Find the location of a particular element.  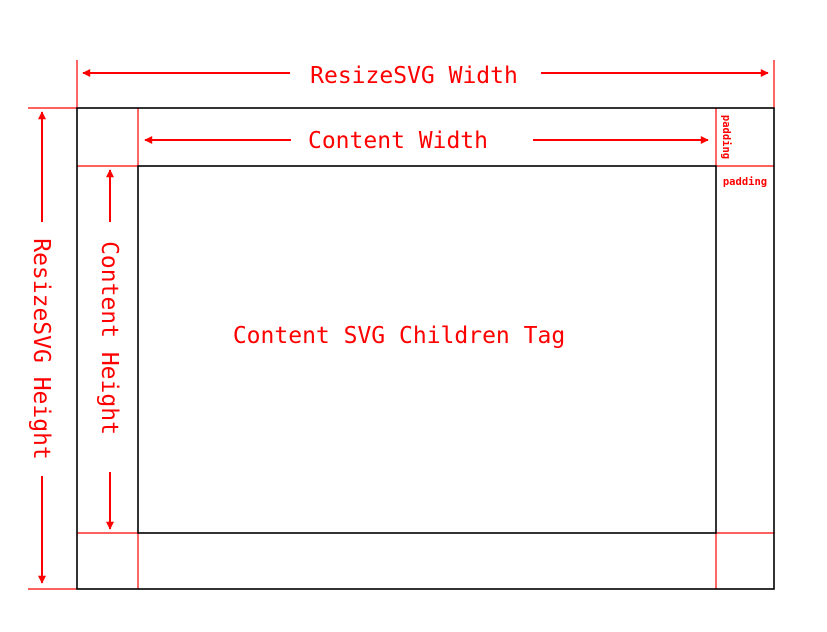

resize-width-label: ResizeSVG Width is located at coordinates (414, 76).